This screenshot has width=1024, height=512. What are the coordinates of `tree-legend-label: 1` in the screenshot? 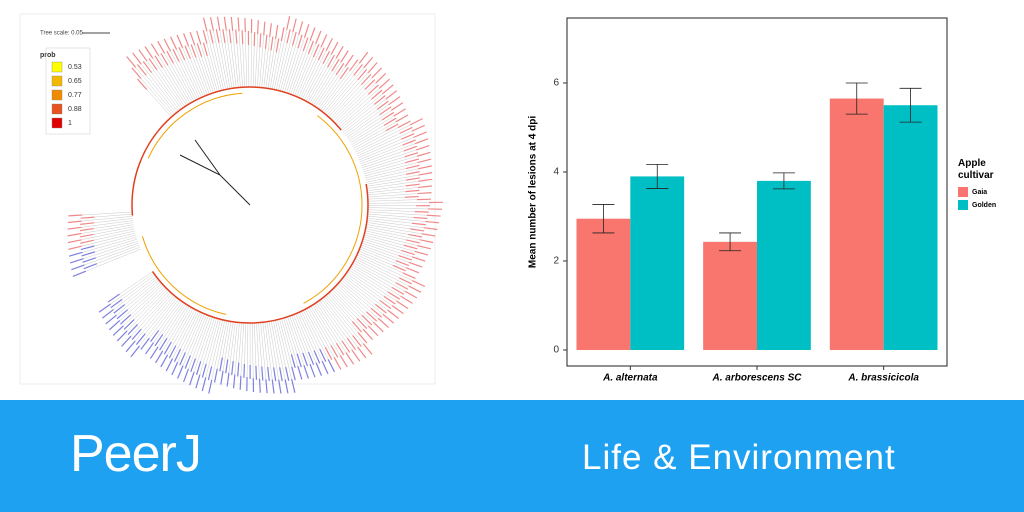 It's located at (70, 123).